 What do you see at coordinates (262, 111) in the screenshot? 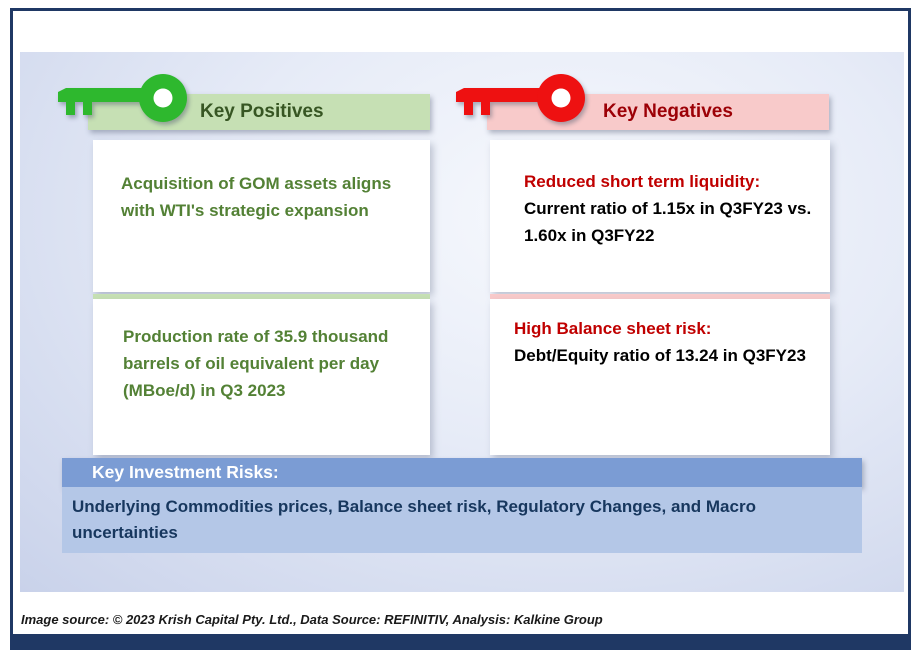
I see `positives-header-label: Key Positives` at bounding box center [262, 111].